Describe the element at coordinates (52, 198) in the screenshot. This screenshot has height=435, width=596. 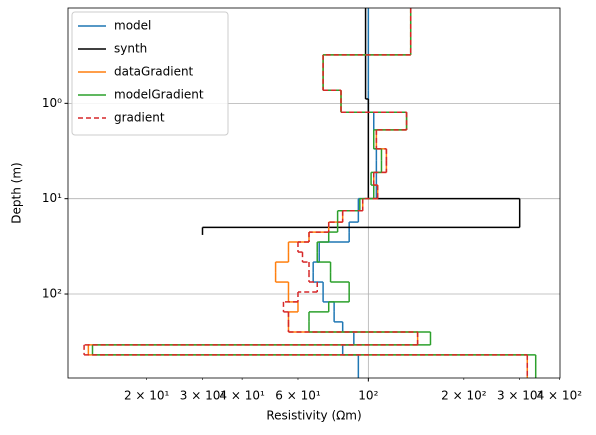
I see `y-tick-label: 10¹` at that location.